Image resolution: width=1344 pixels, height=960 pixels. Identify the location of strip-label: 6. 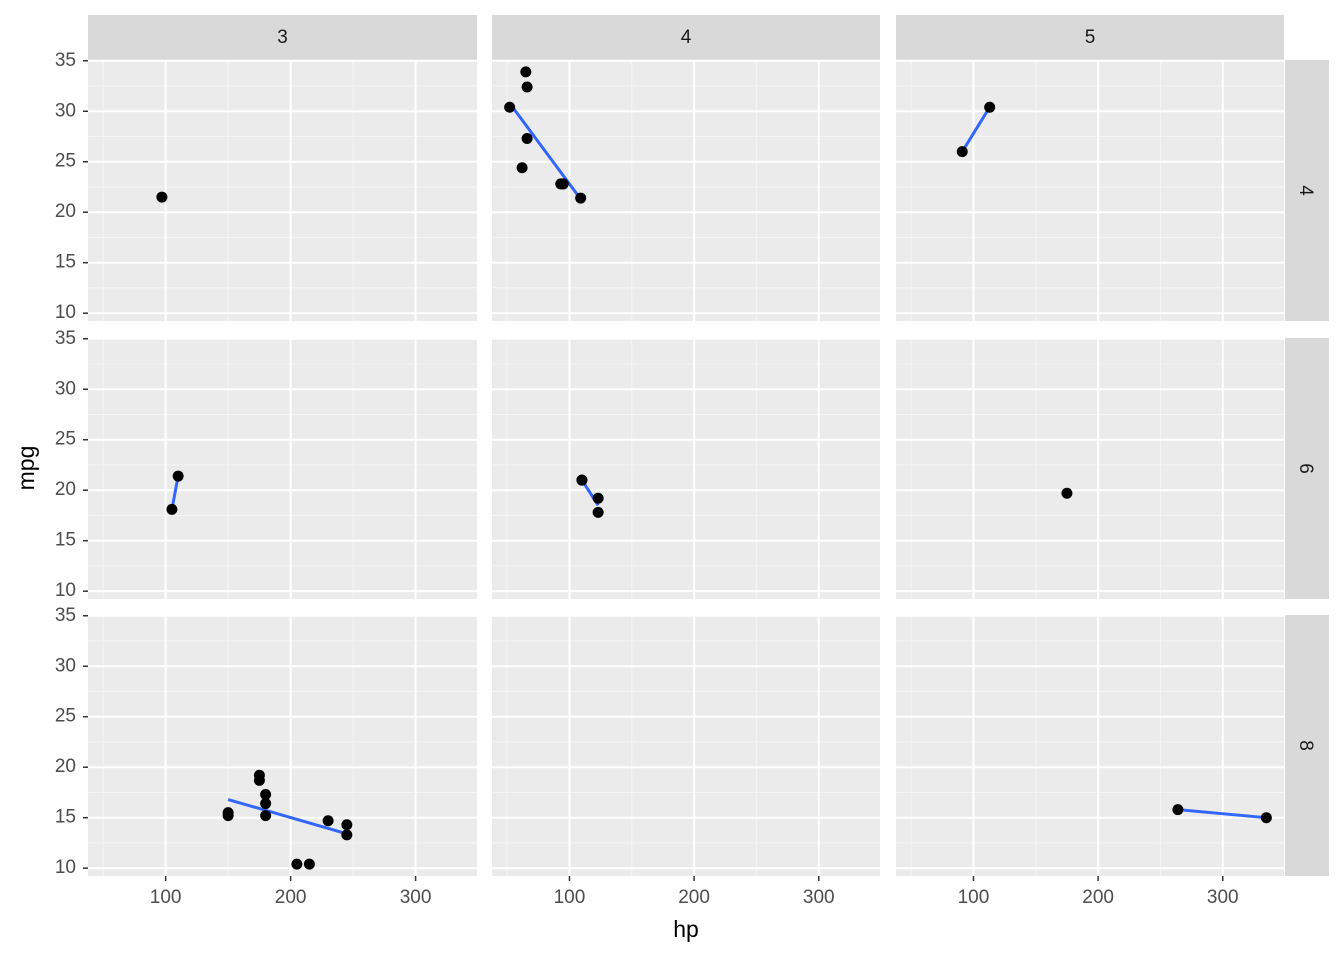
(1305, 468).